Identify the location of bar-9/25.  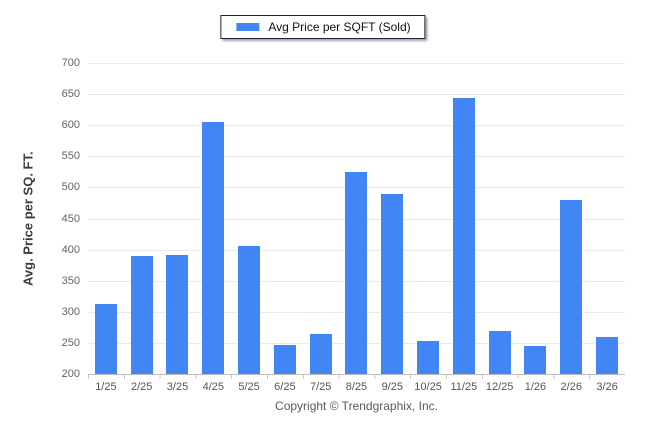
(392, 284).